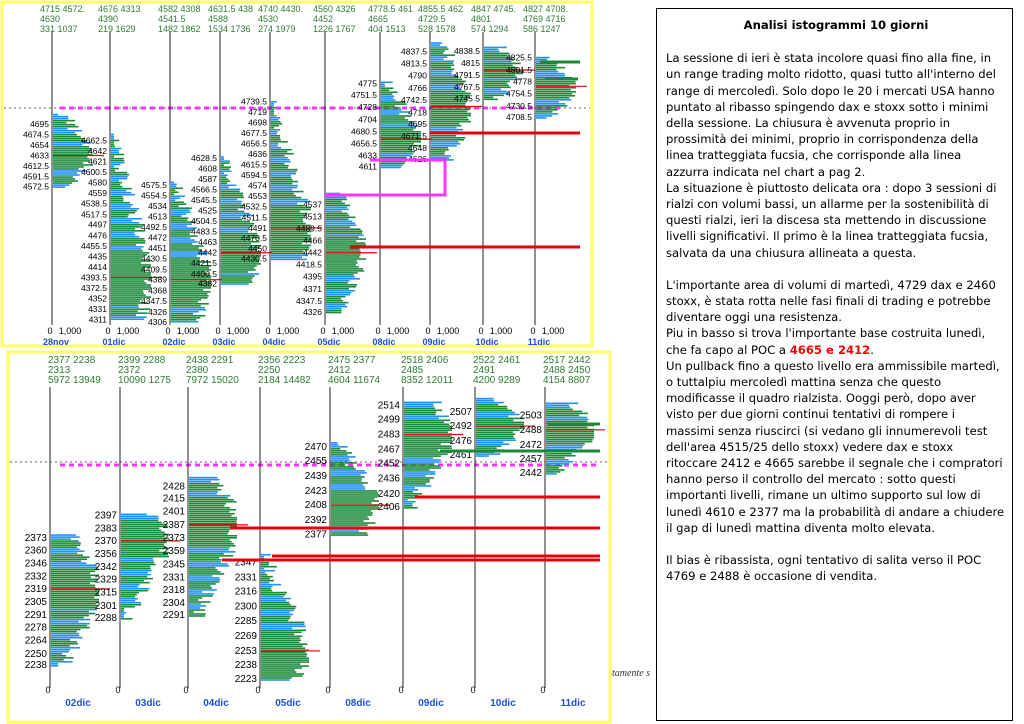 The image size is (1024, 724). What do you see at coordinates (427, 380) in the screenshot?
I see `session-header-value: 8352 12011` at bounding box center [427, 380].